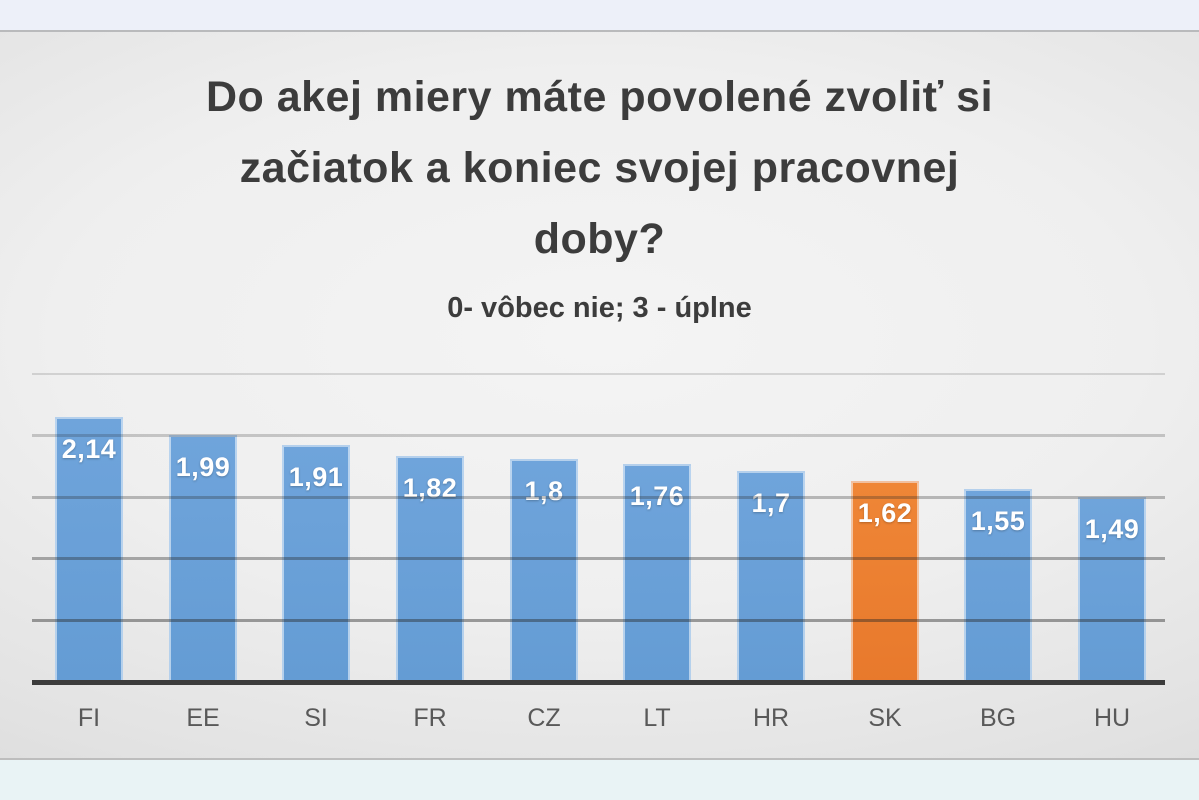  What do you see at coordinates (885, 582) in the screenshot?
I see `bar-sk: 1,62` at bounding box center [885, 582].